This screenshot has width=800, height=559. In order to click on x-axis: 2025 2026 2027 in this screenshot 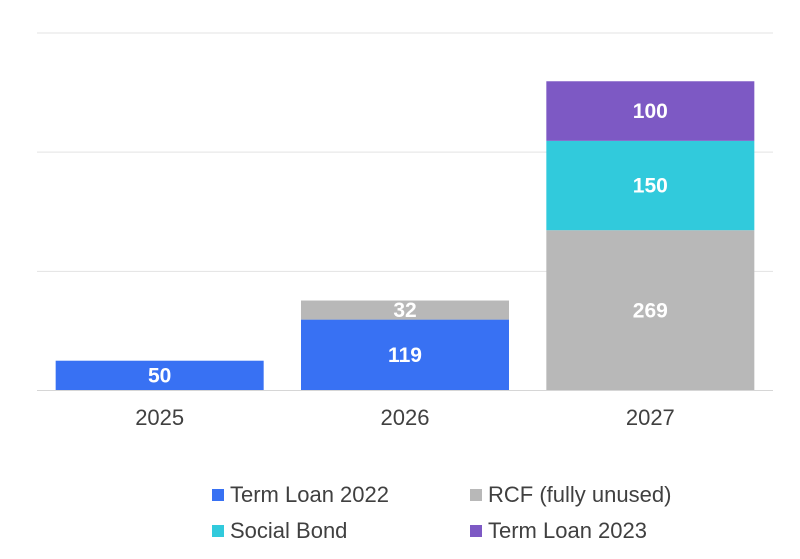, I will do `click(405, 410)`.